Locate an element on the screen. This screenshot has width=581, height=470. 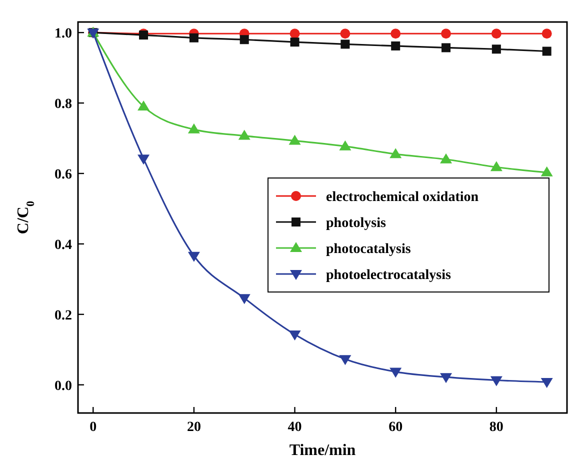
y-tick-label: 0.2 is located at coordinates (63, 316).